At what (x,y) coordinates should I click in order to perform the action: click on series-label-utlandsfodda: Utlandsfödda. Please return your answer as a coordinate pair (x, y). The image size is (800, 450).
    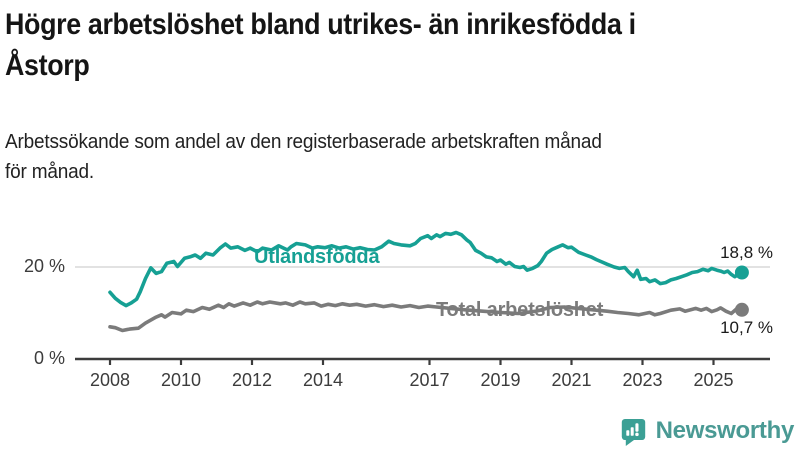
    Looking at the image, I should click on (317, 257).